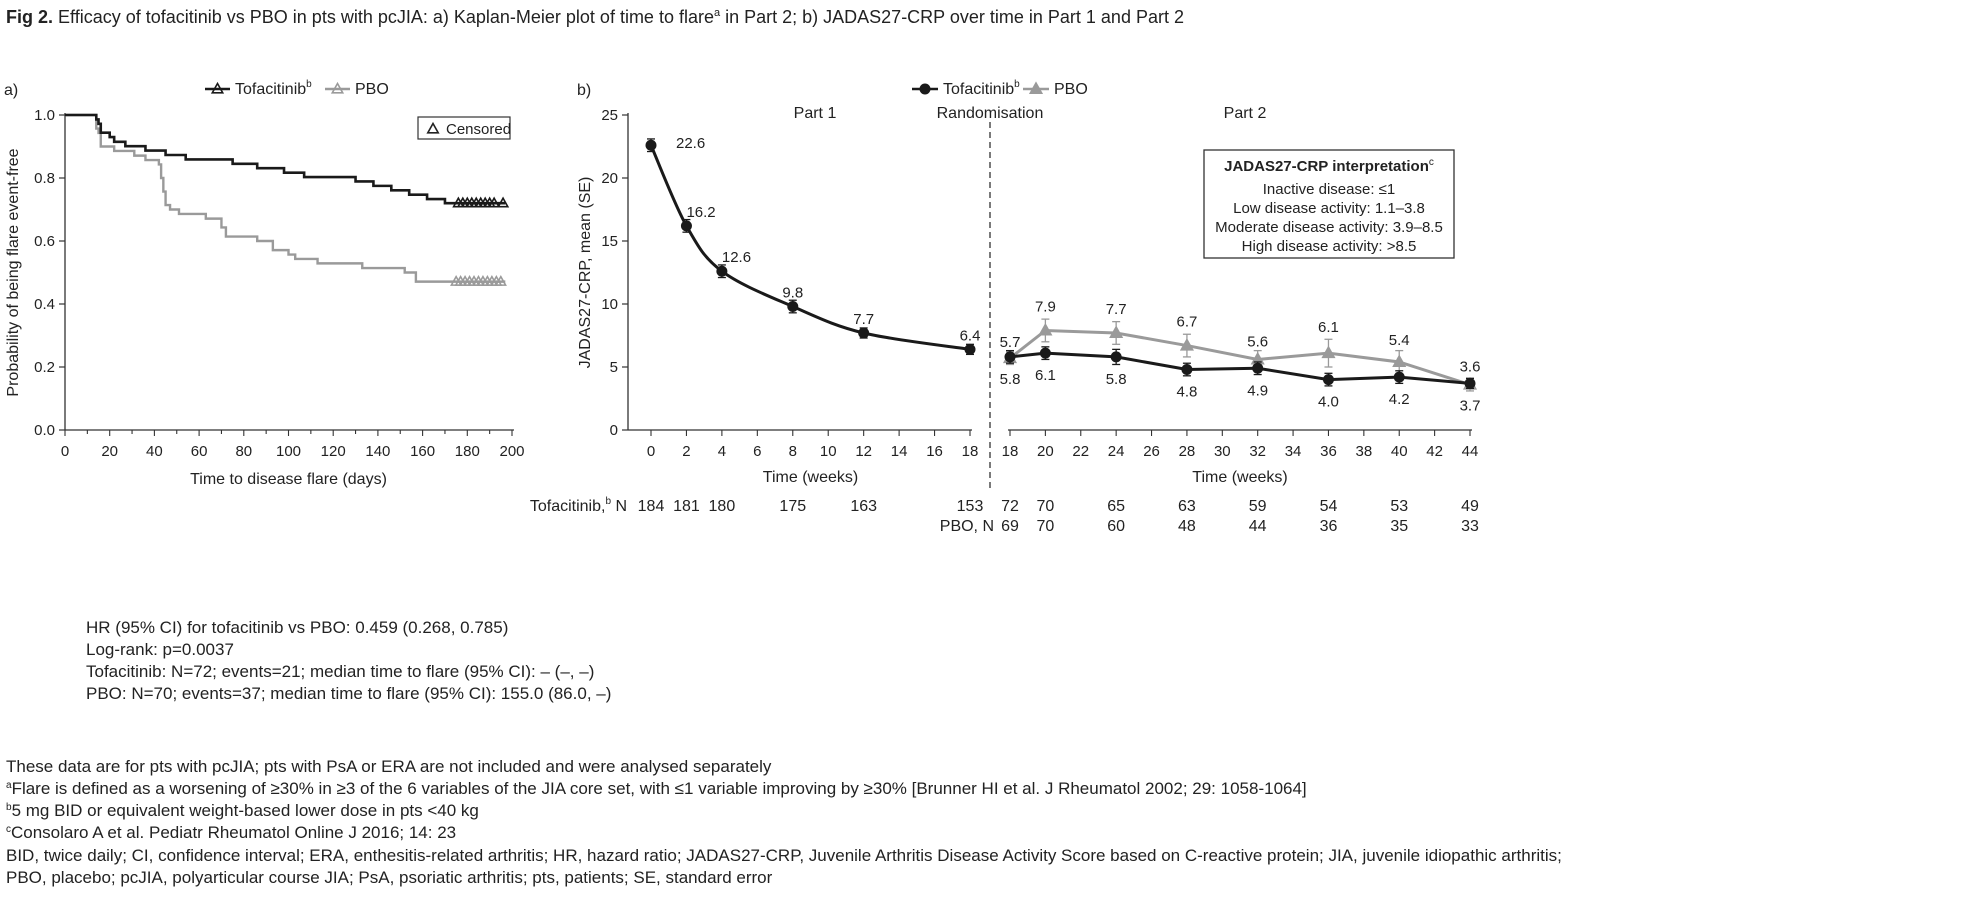 The image size is (1983, 915). What do you see at coordinates (970, 506) in the screenshot?
I see `n-table-cell-tofacitinib: 153` at bounding box center [970, 506].